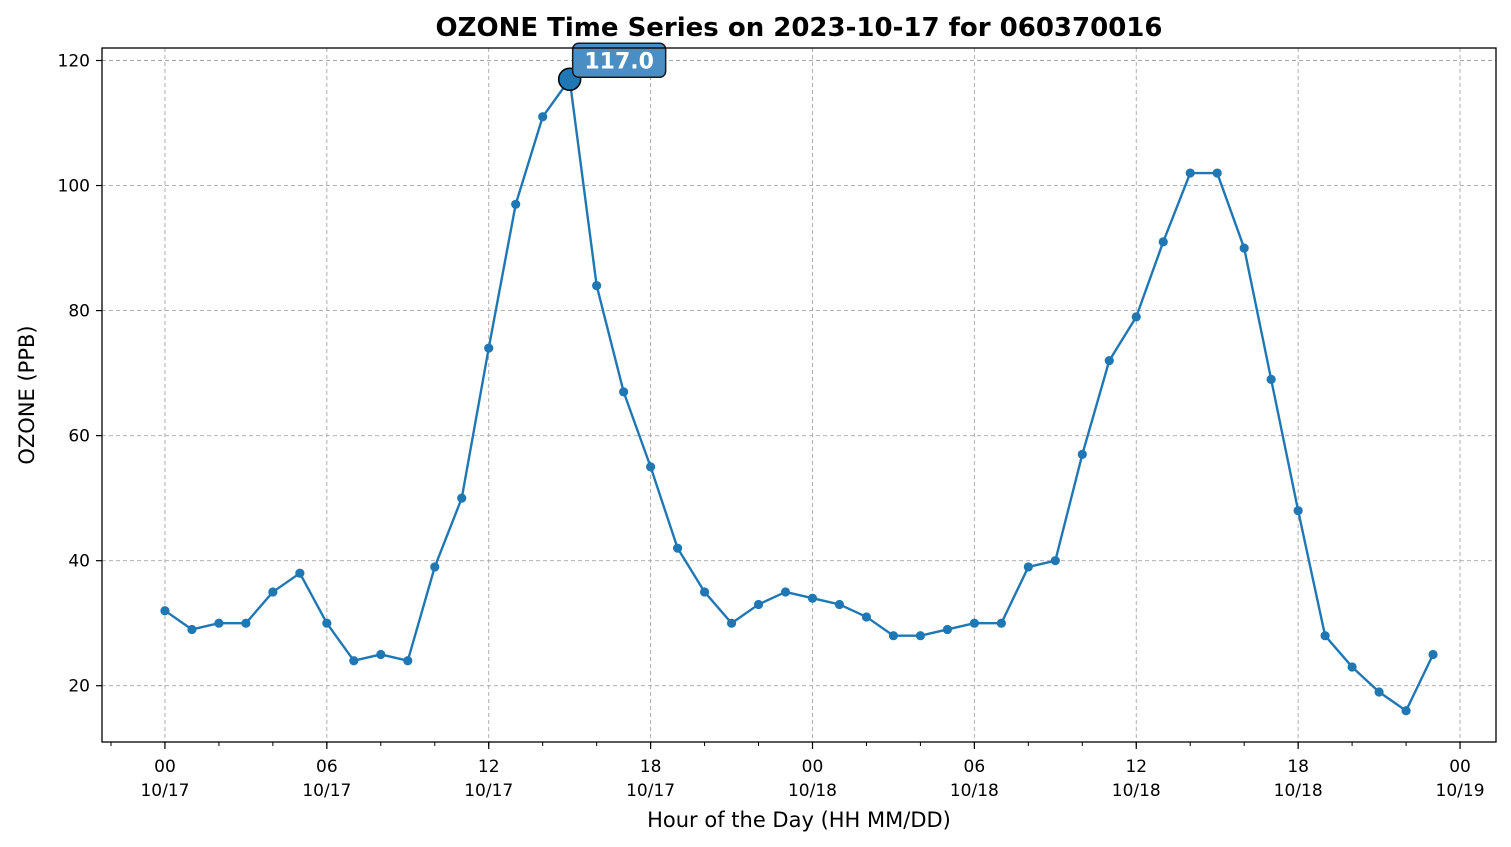 The height and width of the screenshot is (847, 1511). I want to click on peak-label-box, so click(619, 60).